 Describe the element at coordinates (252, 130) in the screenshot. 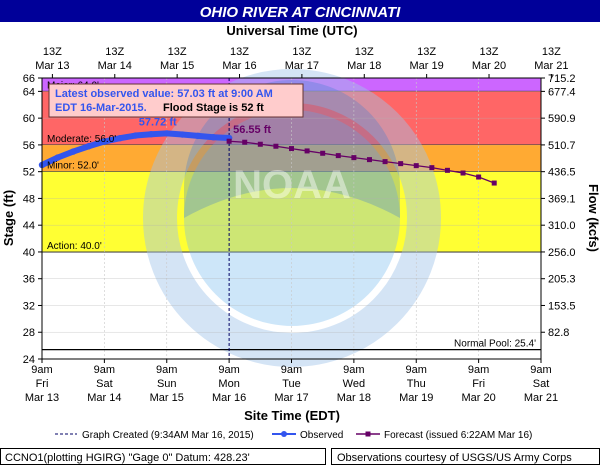

I see `now-value-label: 56.55 ft` at that location.